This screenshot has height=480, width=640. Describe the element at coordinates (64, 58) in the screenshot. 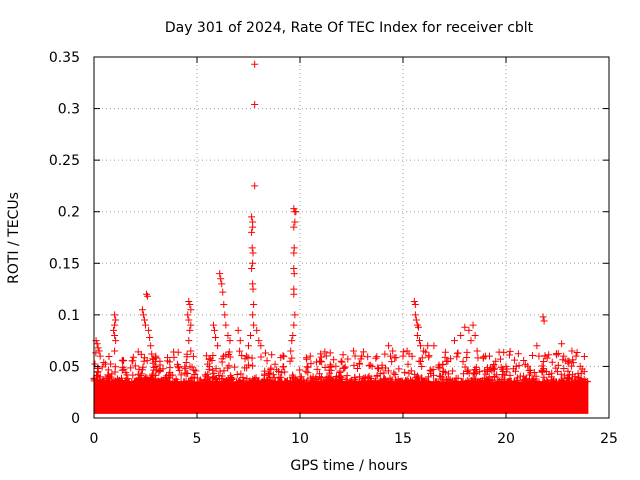

I see `y-tick-label: 0.35` at that location.